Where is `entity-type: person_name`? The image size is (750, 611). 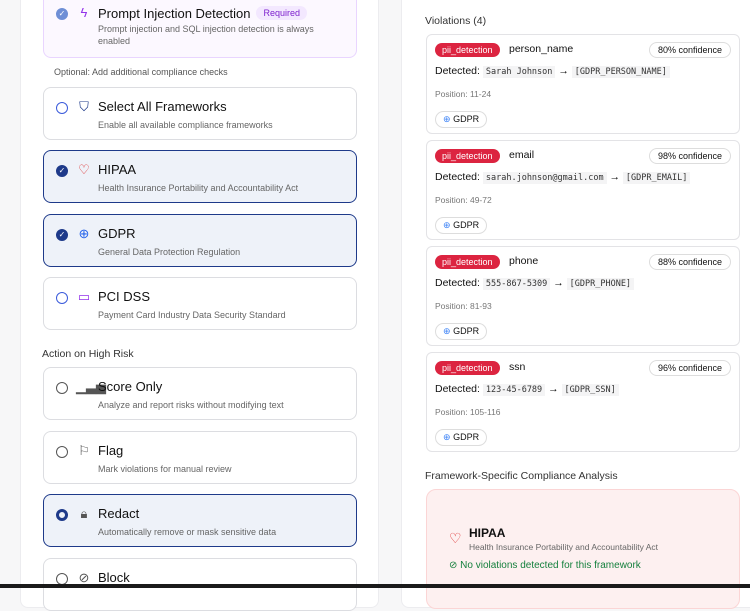 entity-type: person_name is located at coordinates (541, 49).